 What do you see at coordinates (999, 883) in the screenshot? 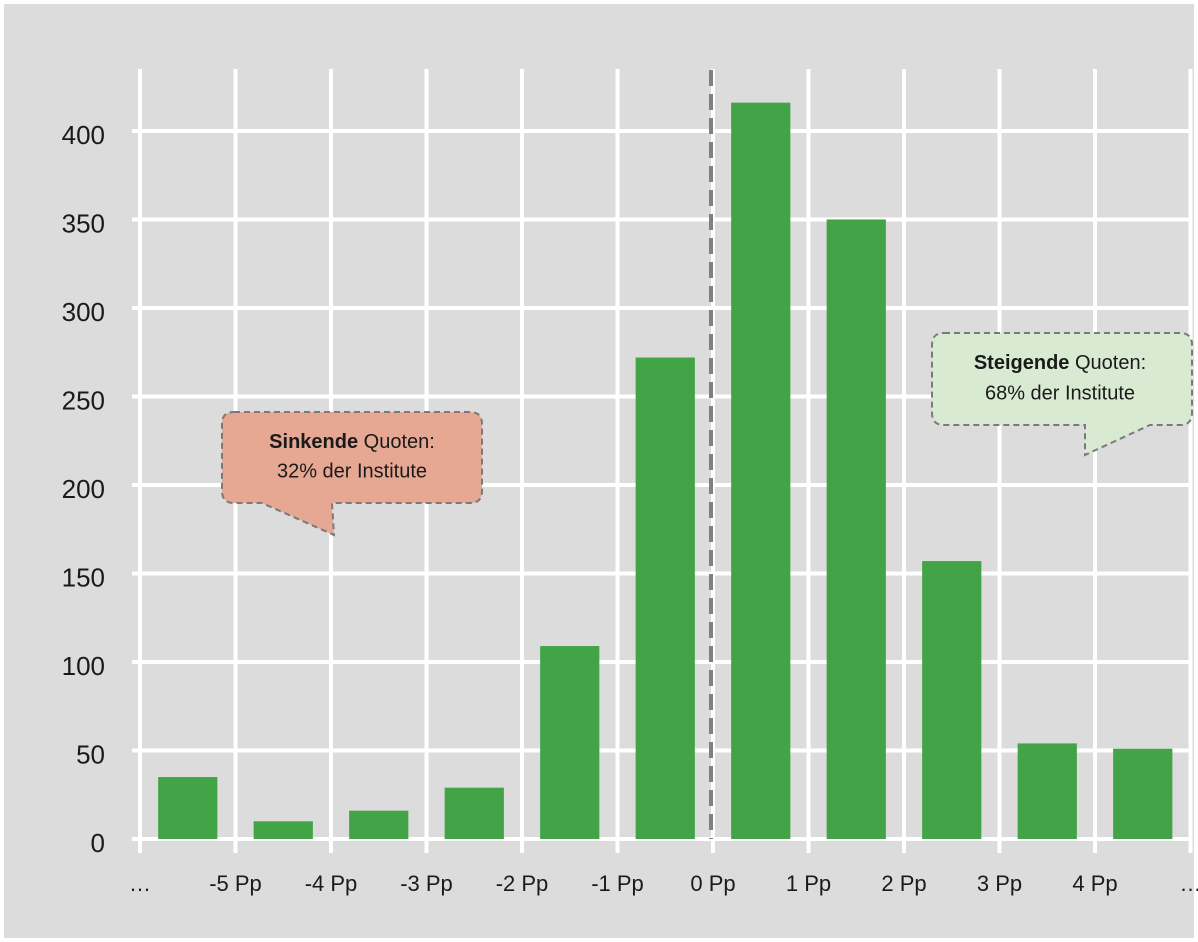
I see `x-tick-label: 3 Pp` at bounding box center [999, 883].